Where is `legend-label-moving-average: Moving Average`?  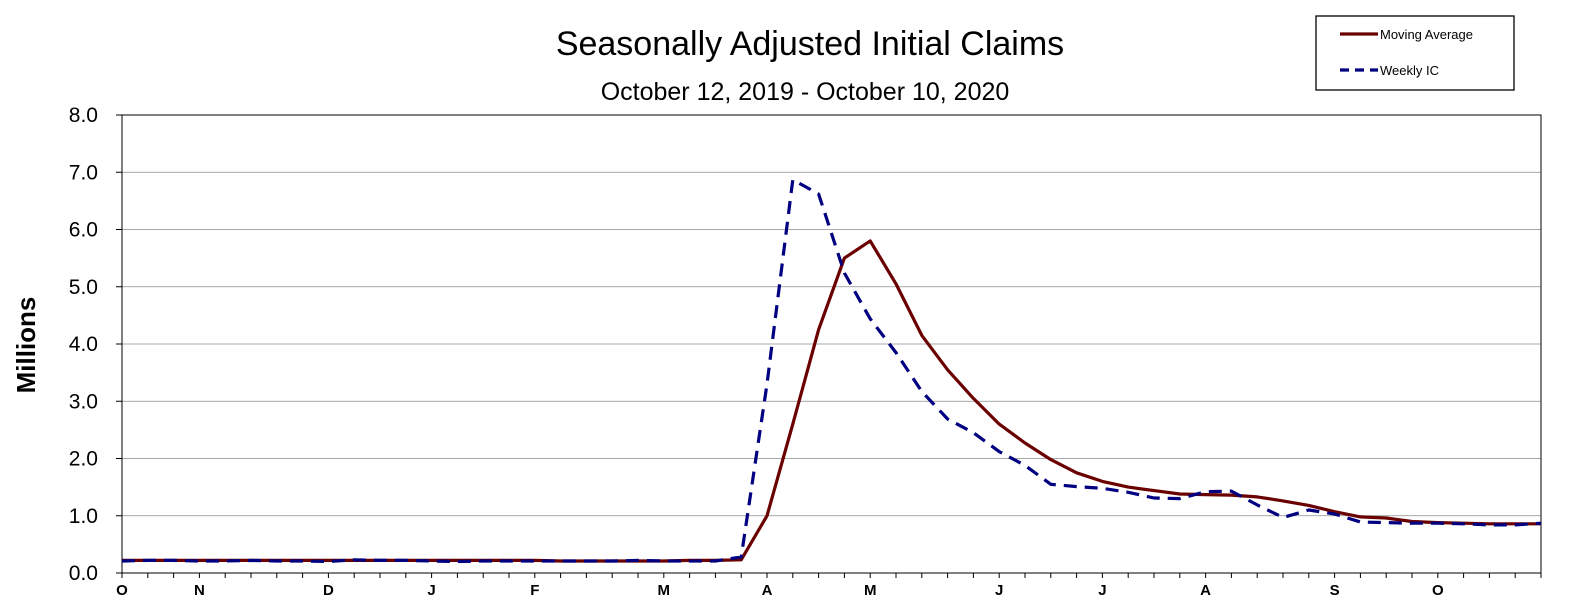
legend-label-moving-average: Moving Average is located at coordinates (1426, 34).